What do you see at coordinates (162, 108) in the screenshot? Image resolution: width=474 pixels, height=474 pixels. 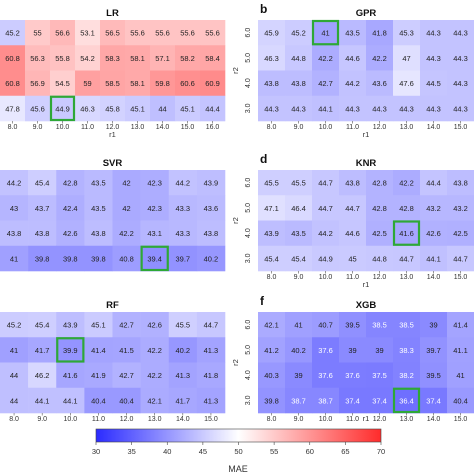 I see `cell-value: 44` at bounding box center [162, 108].